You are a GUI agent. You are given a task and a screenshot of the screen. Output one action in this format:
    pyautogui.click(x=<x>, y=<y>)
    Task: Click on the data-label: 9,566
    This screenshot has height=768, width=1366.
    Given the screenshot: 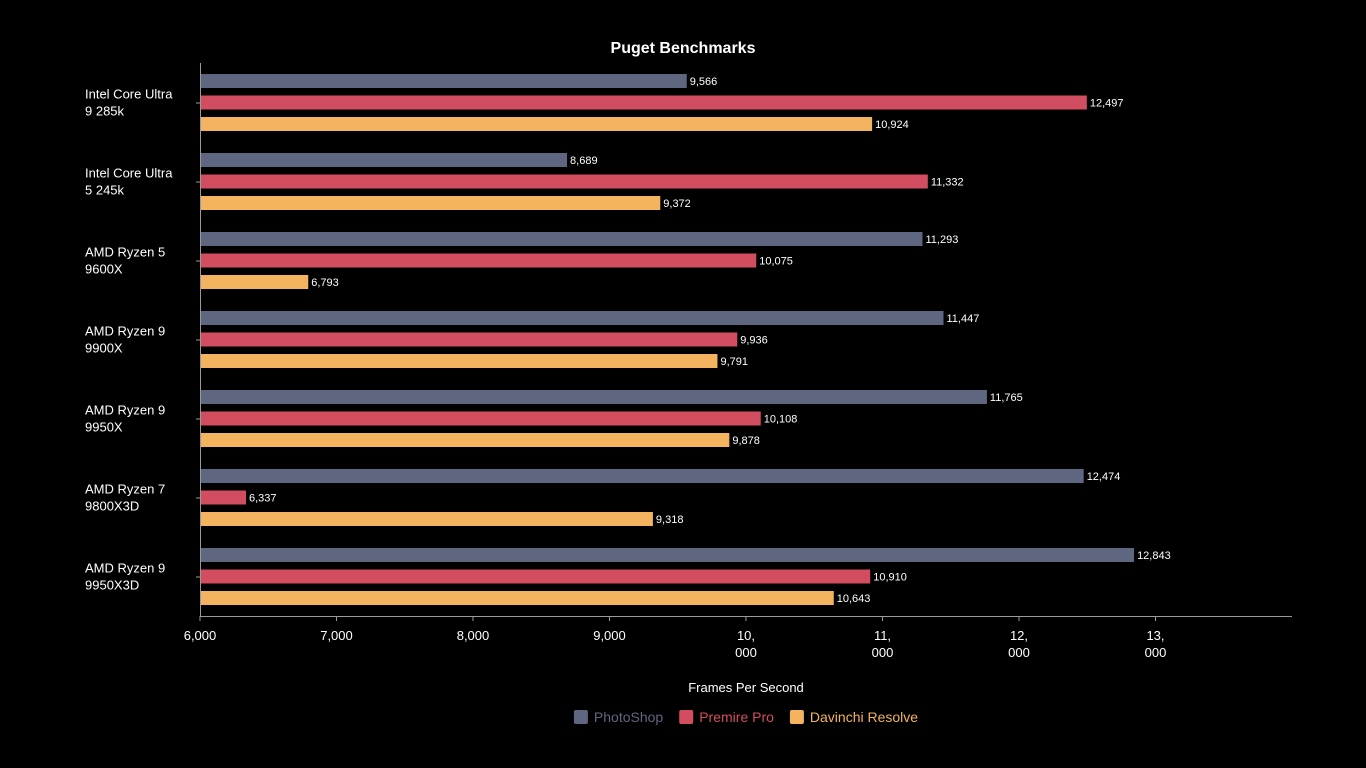 What is the action you would take?
    pyautogui.click(x=704, y=82)
    